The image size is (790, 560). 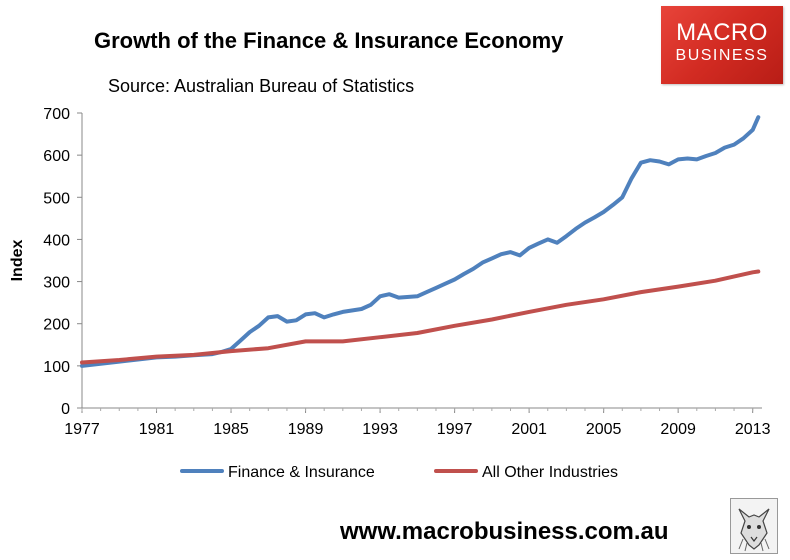 I want to click on x-tick-label: 2001, so click(x=529, y=429).